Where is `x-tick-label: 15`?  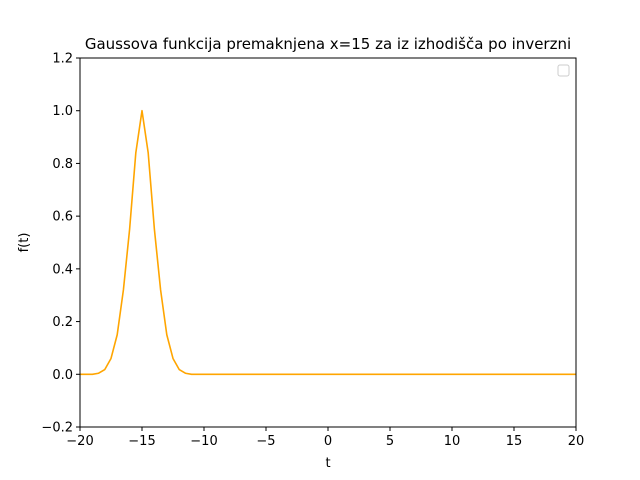
x-tick-label: 15 is located at coordinates (514, 441).